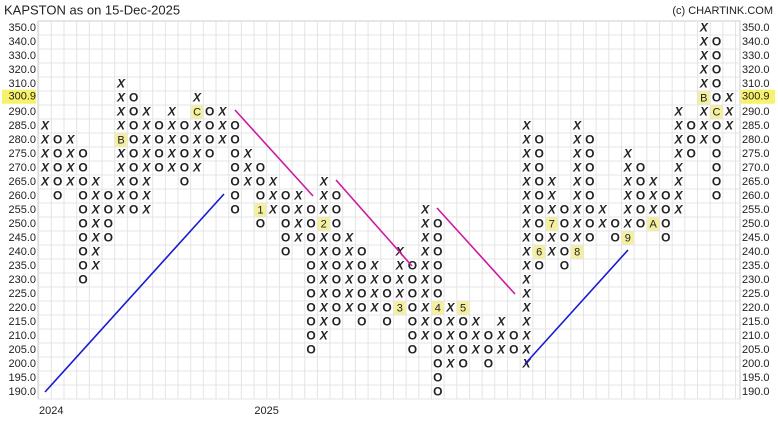 The height and width of the screenshot is (428, 778). What do you see at coordinates (756, 70) in the screenshot?
I see `y-tick-label-right: 320.0` at bounding box center [756, 70].